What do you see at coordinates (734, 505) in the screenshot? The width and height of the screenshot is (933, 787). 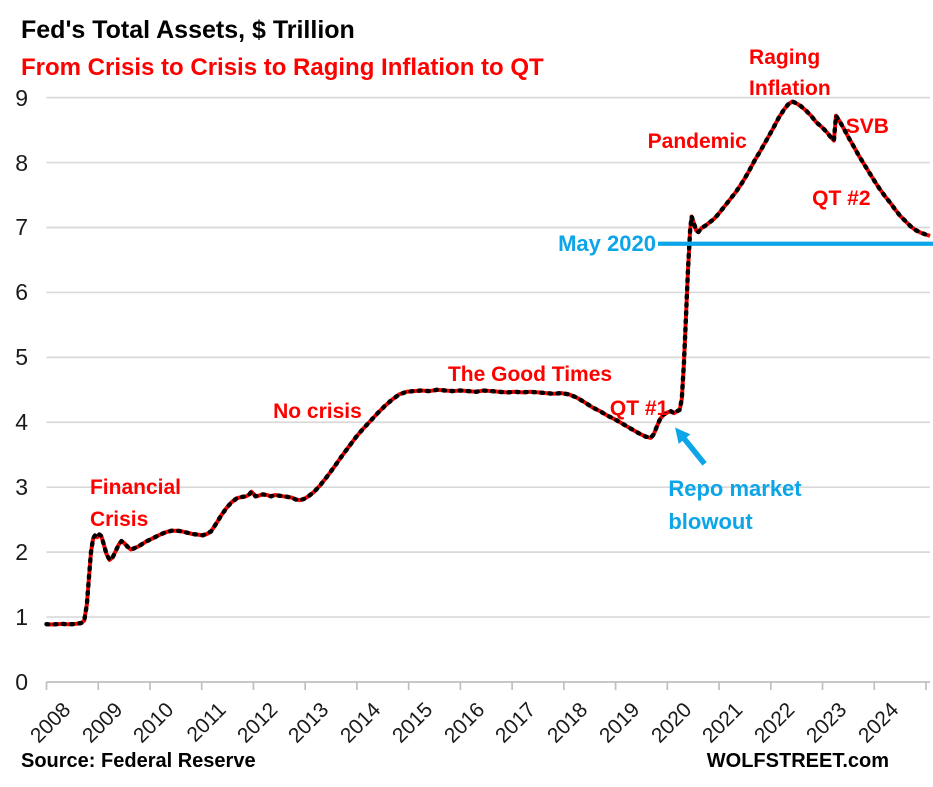 I see `repo-blowout-label: Repo market blowout` at bounding box center [734, 505].